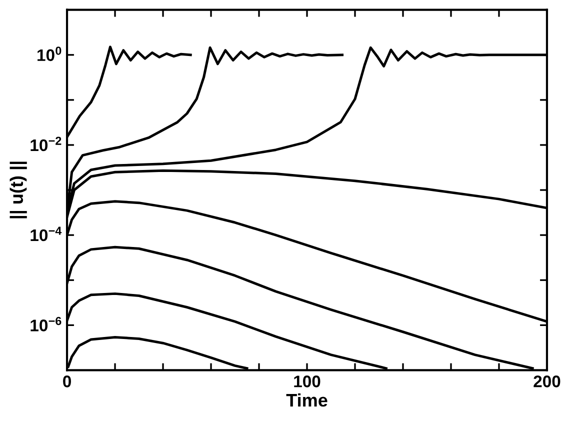  Describe the element at coordinates (50, 54) in the screenshot. I see `y-tick-label: 10$^{0}$` at that location.